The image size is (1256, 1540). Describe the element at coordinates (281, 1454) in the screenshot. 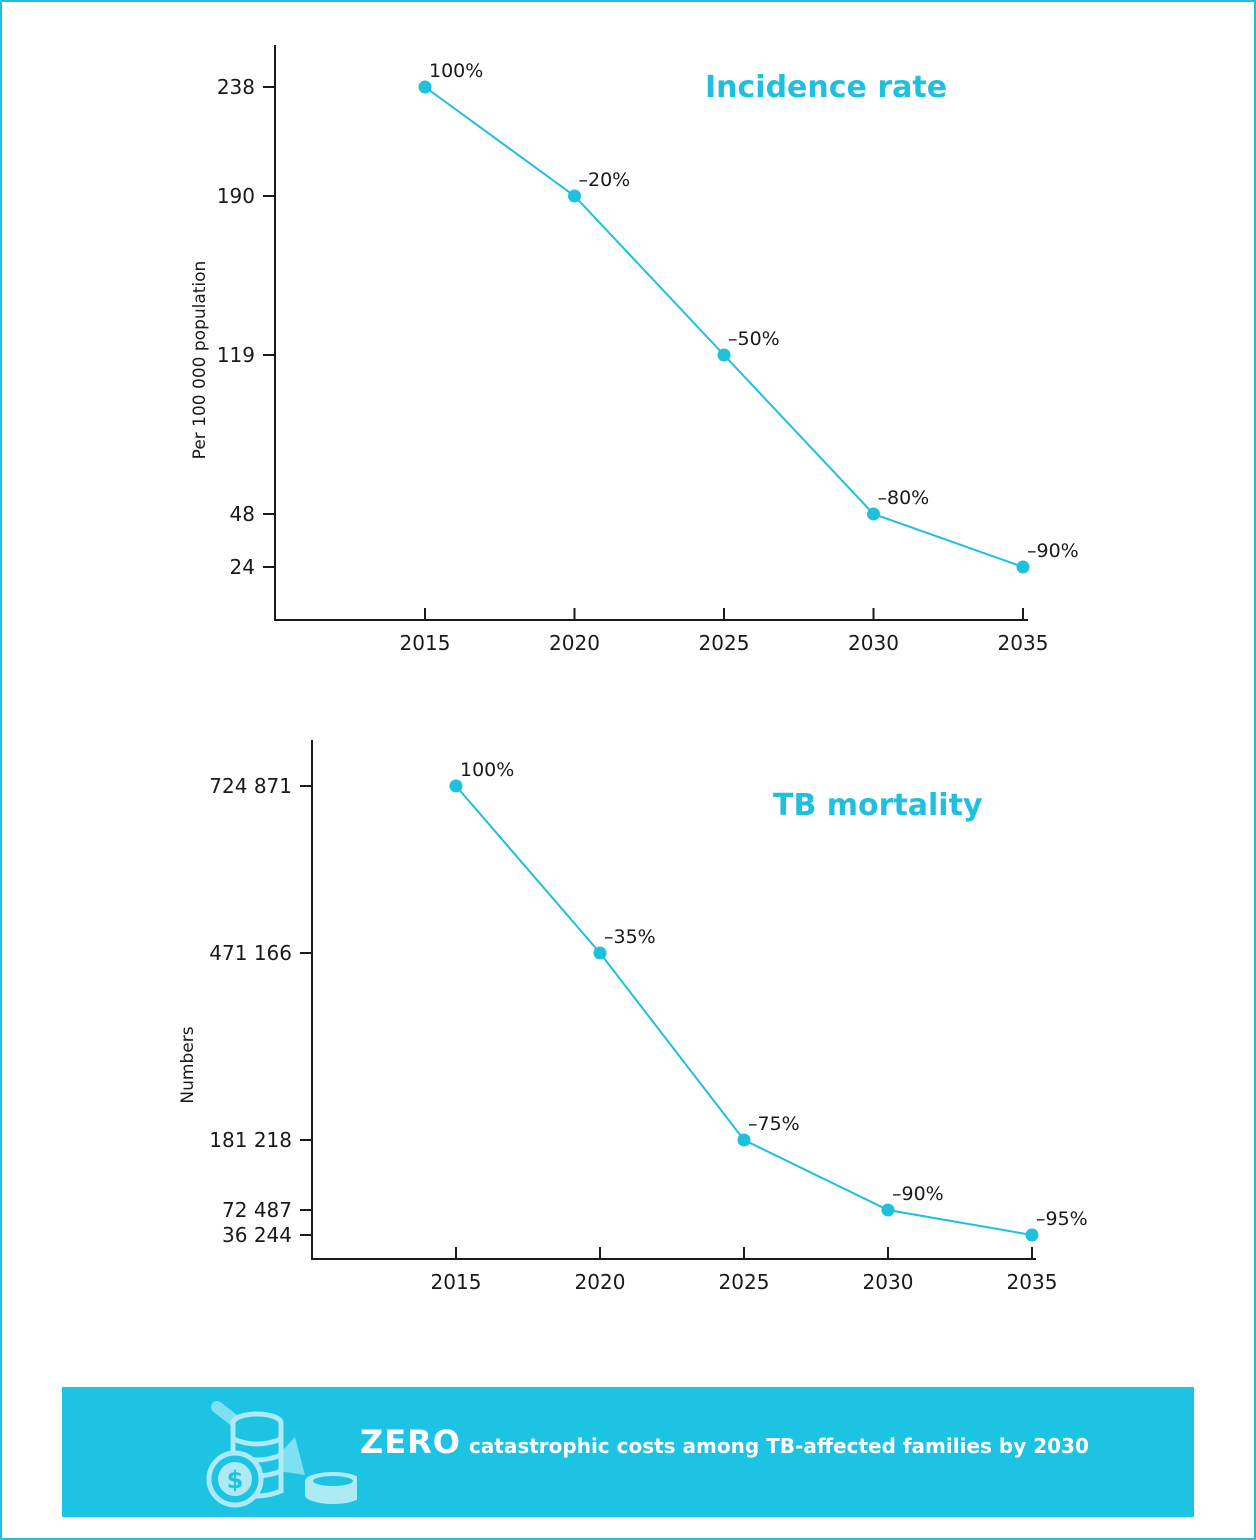

I see `coins-down-icon: $` at that location.